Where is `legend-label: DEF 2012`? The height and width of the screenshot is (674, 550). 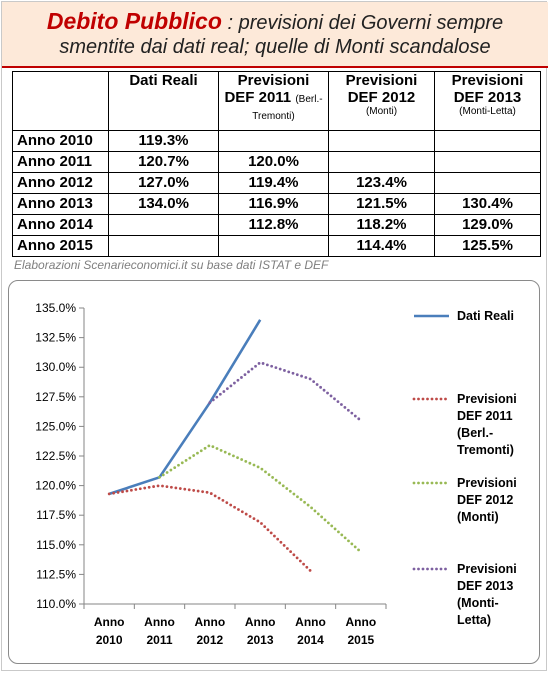 legend-label: DEF 2012 is located at coordinates (485, 500).